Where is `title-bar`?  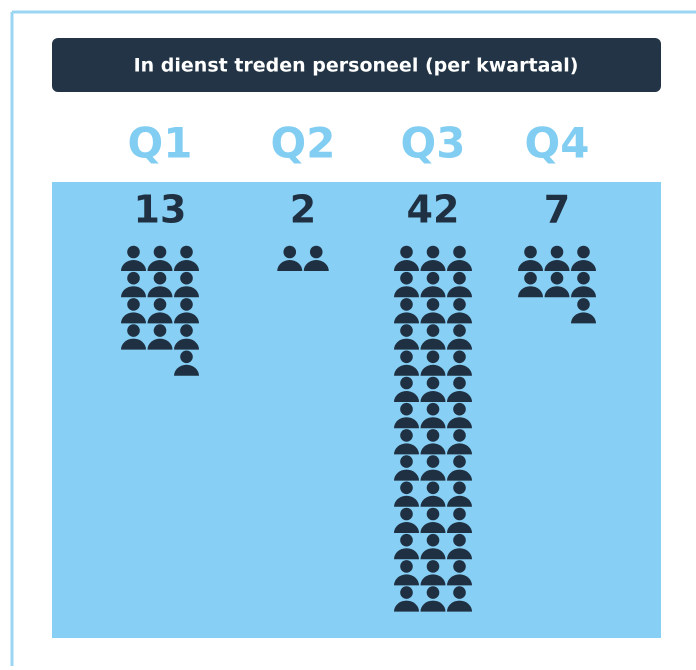
title-bar is located at coordinates (356, 65).